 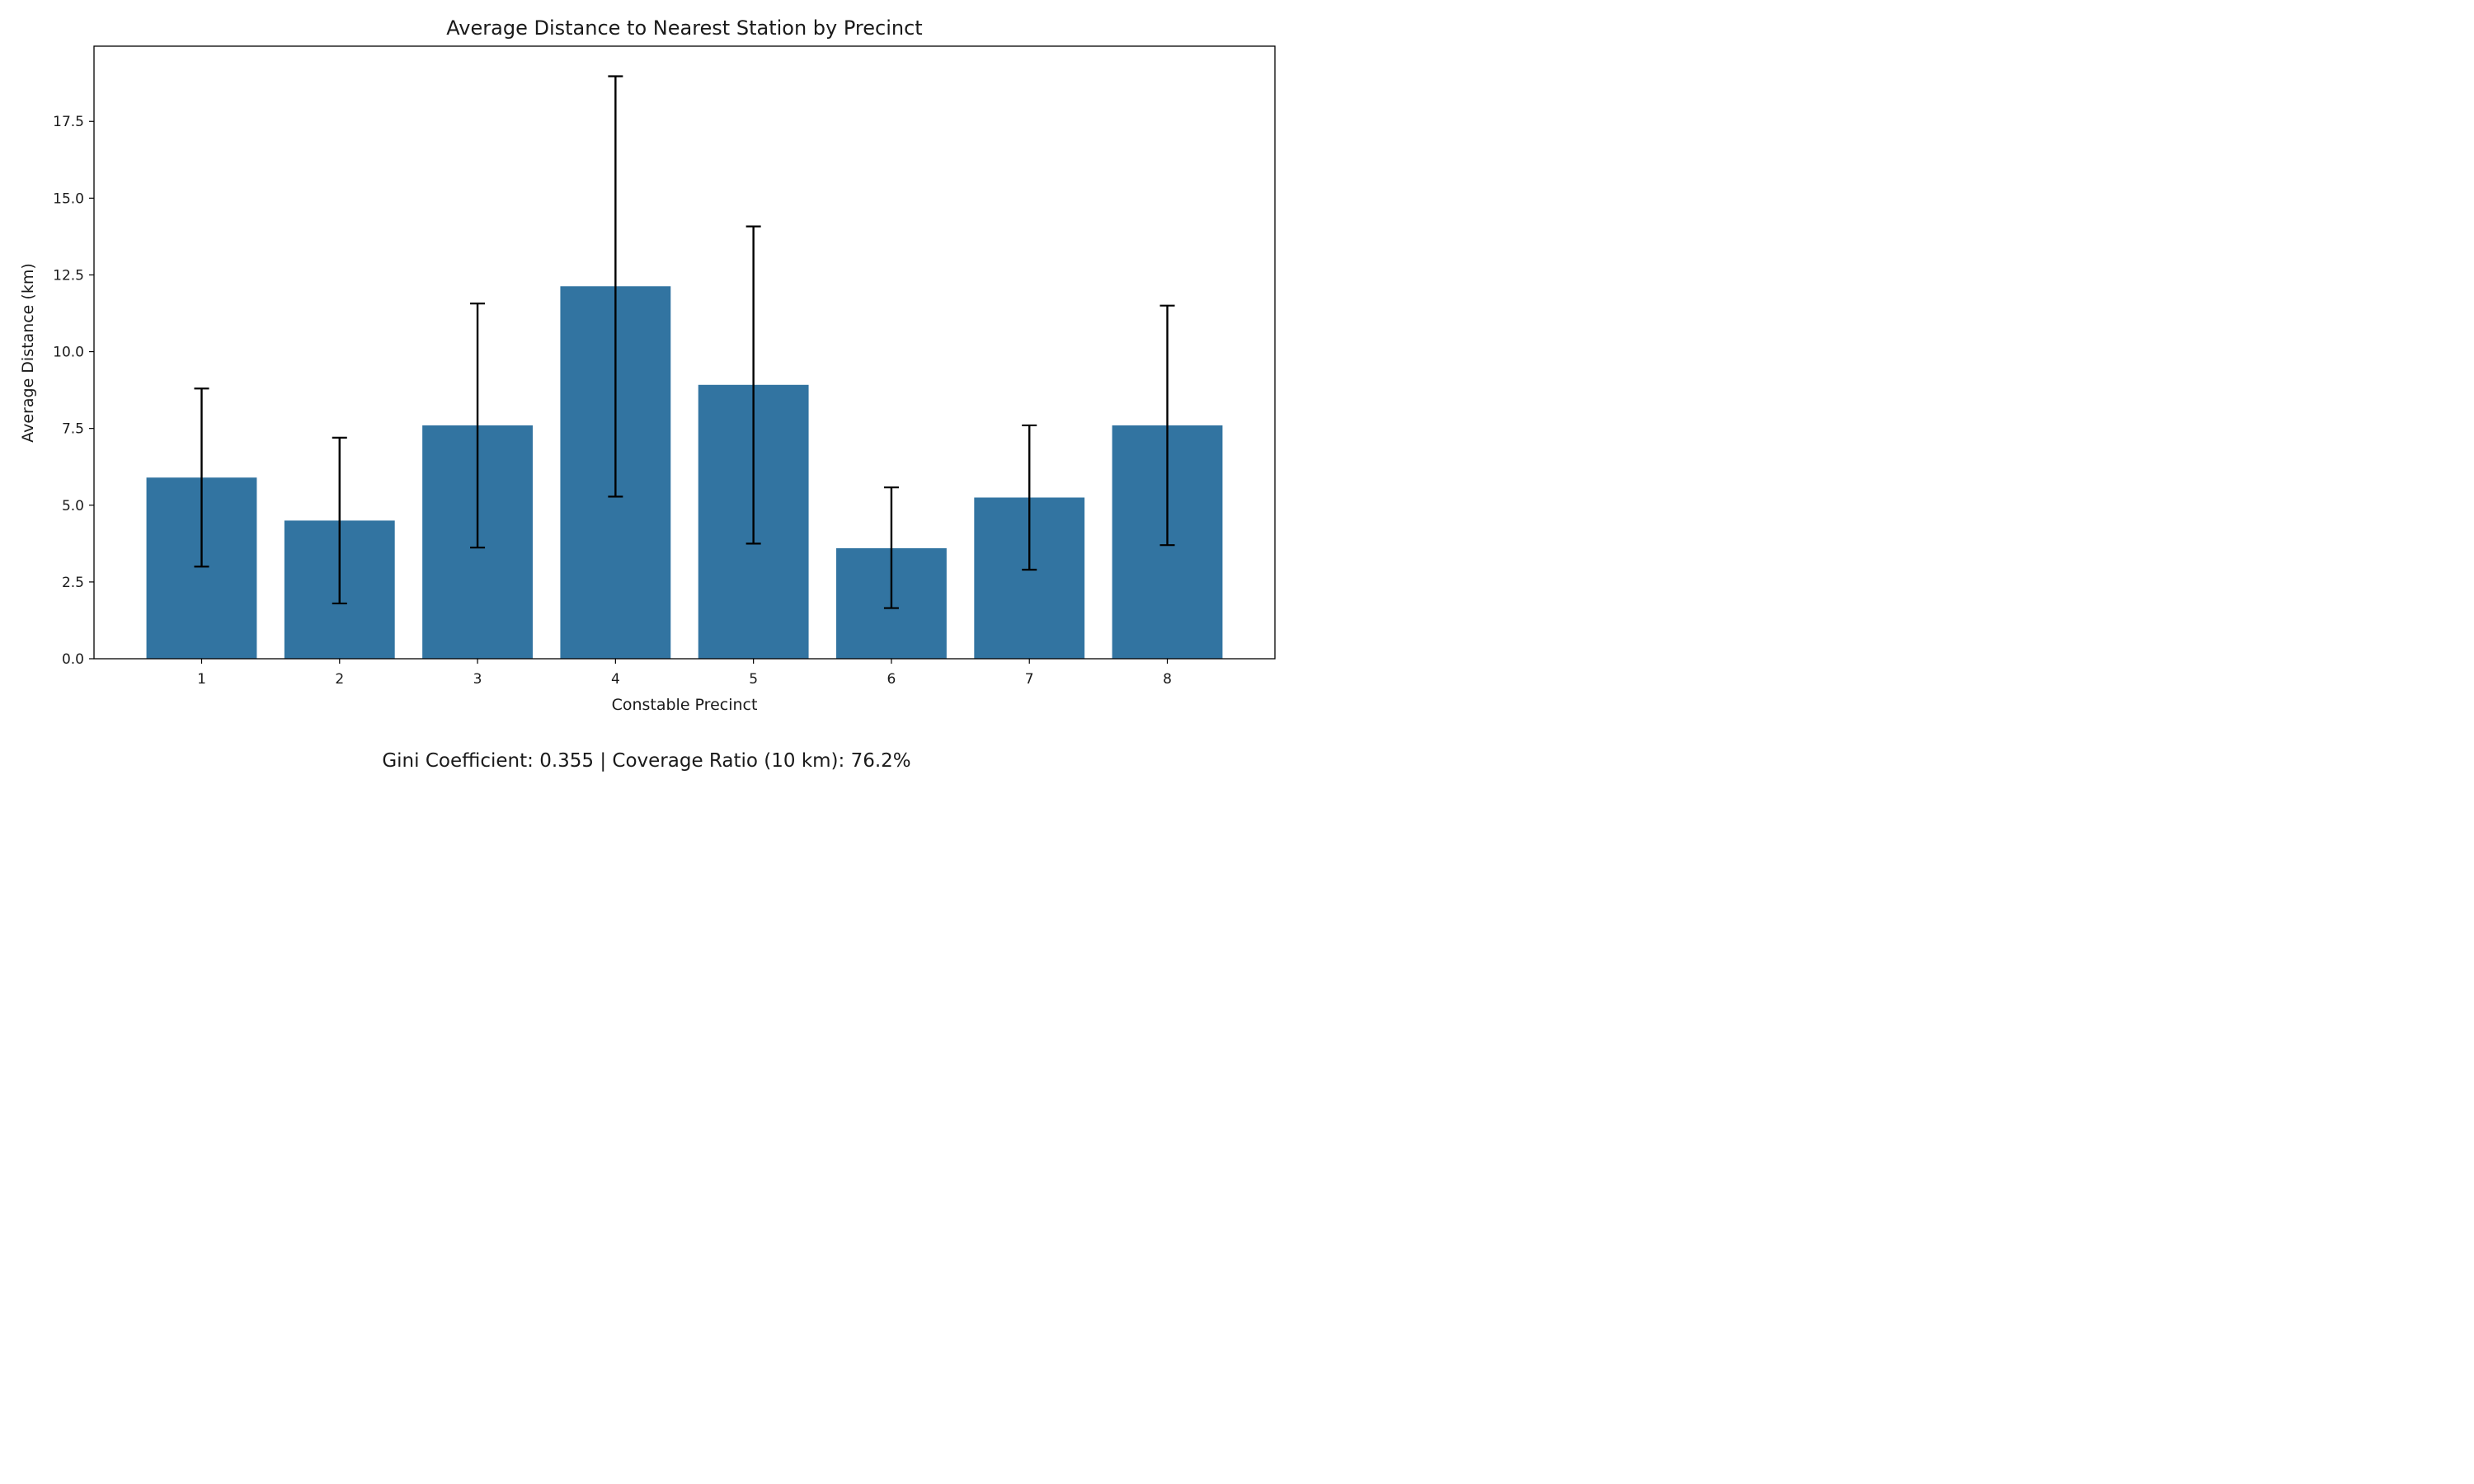 What do you see at coordinates (684, 472) in the screenshot?
I see `bars-layer` at bounding box center [684, 472].